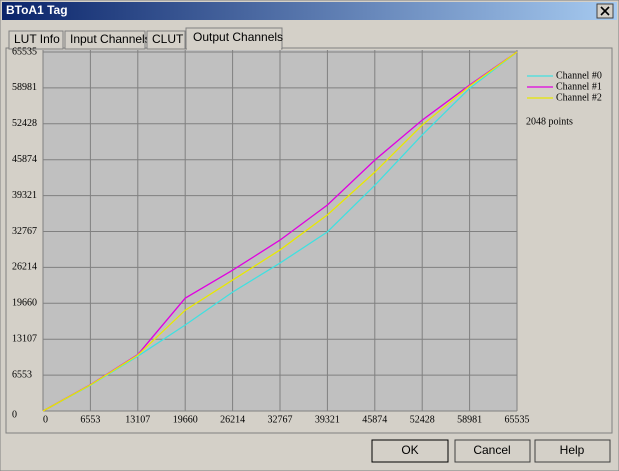 The height and width of the screenshot is (471, 619). What do you see at coordinates (24, 231) in the screenshot?
I see `y-tick-label: 32767` at bounding box center [24, 231].